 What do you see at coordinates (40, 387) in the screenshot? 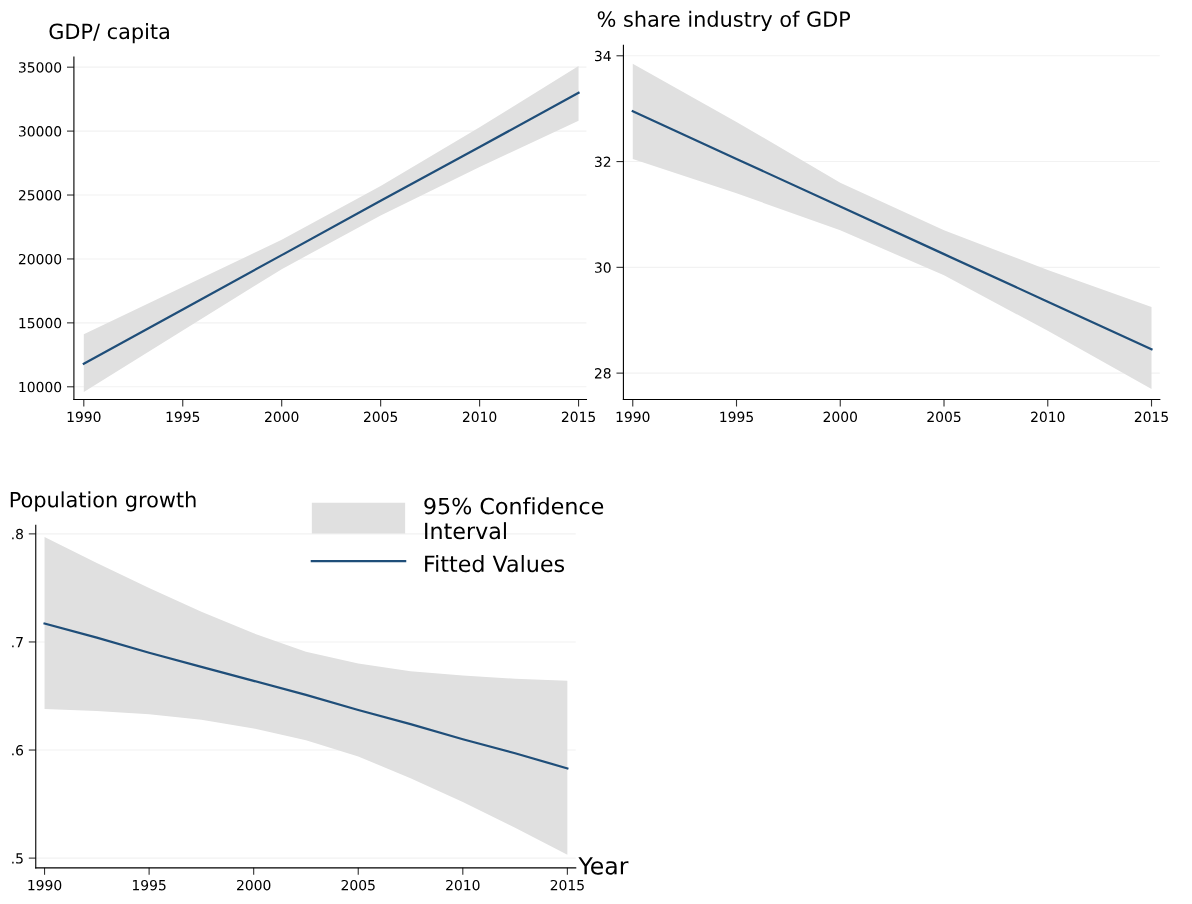
I see `y-tick-label: 10000` at bounding box center [40, 387].